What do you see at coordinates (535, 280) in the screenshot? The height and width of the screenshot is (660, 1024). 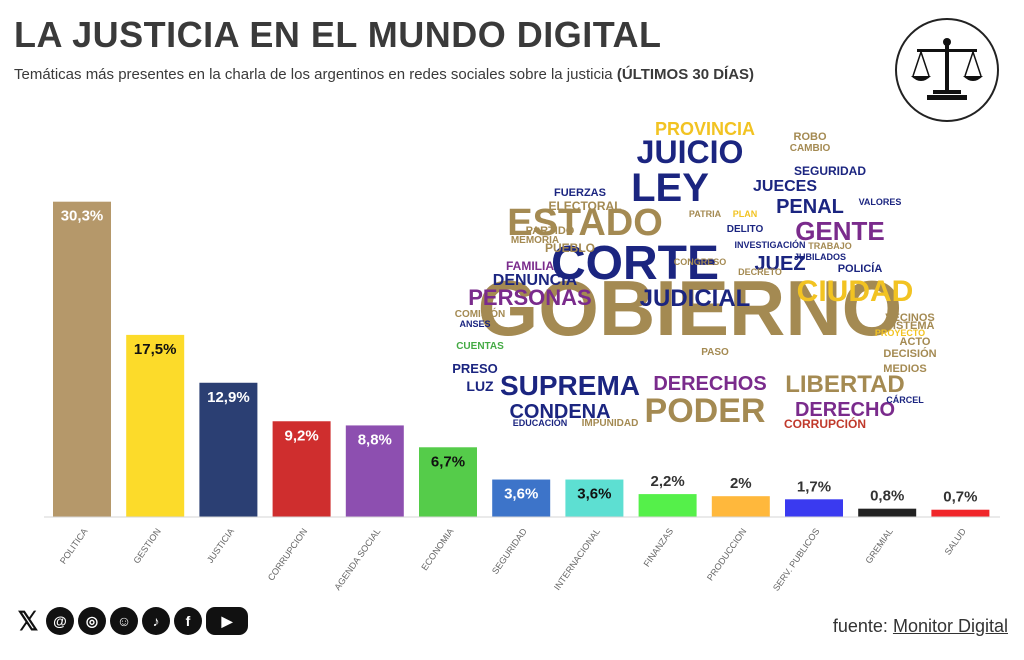 I see `word-cloud-term: DENUNCIA` at bounding box center [535, 280].